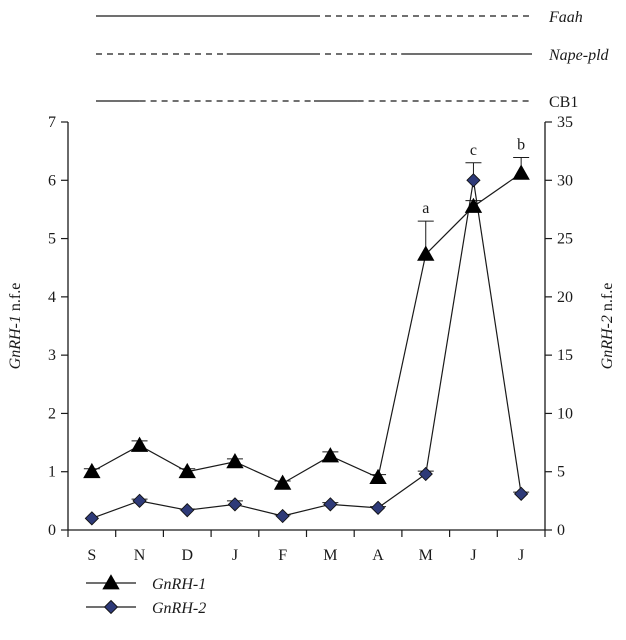 Image resolution: width=626 pixels, height=640 pixels. I want to click on right-axis-title-gene: GnRH-2, so click(607, 342).